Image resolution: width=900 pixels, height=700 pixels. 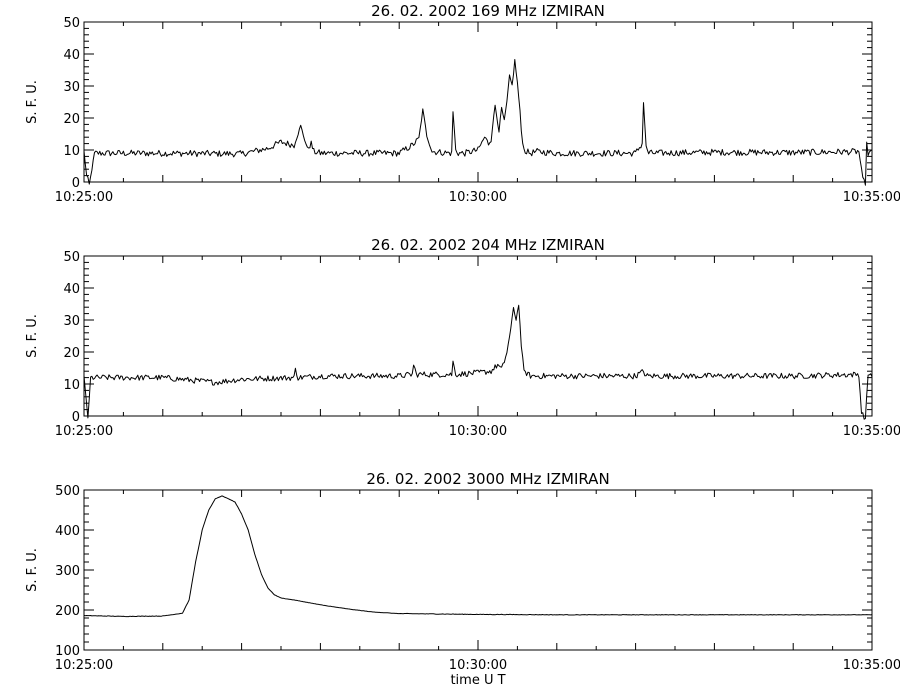 I want to click on y-tick-label: 500, so click(x=67, y=491).